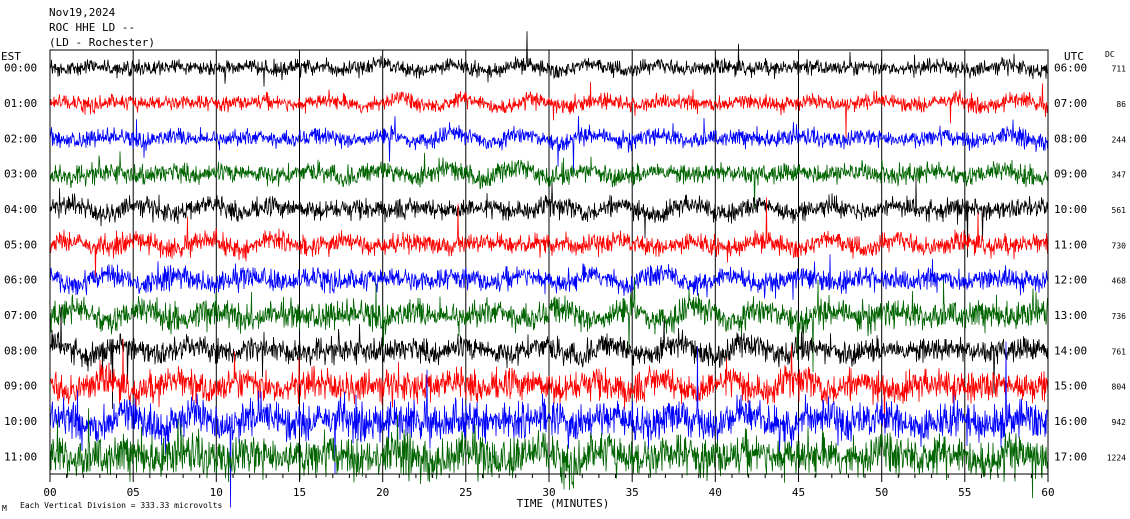  I want to click on x-tick-label: 35, so click(632, 492).